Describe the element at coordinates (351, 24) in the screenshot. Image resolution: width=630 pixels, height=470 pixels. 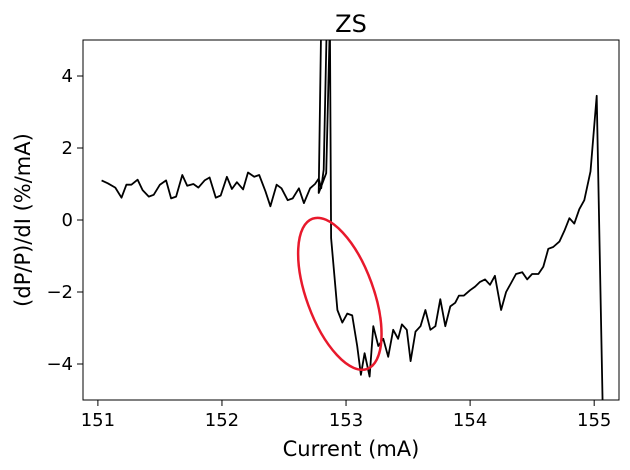
I see `chart-title: ZS` at that location.